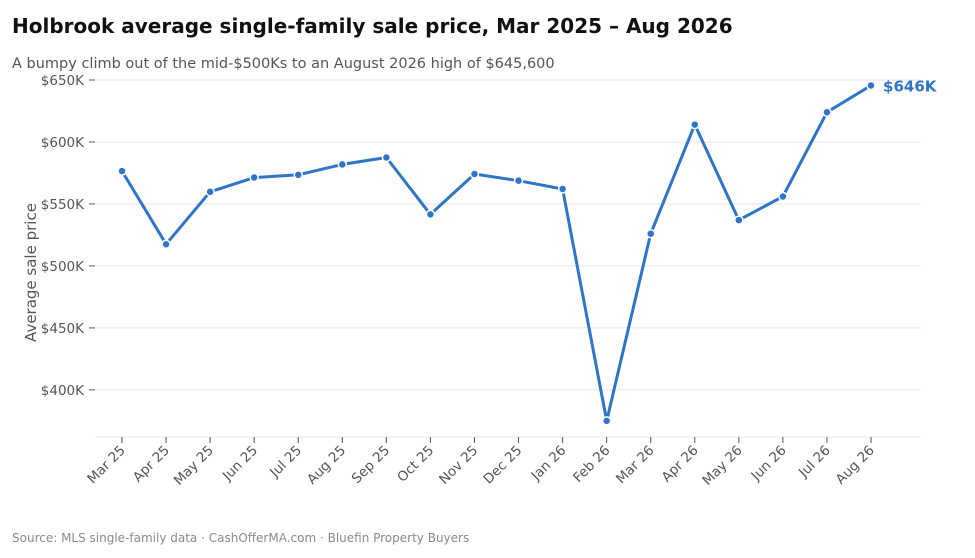 This screenshot has width=975, height=558. I want to click on x-tick-label: May 26, so click(722, 466).